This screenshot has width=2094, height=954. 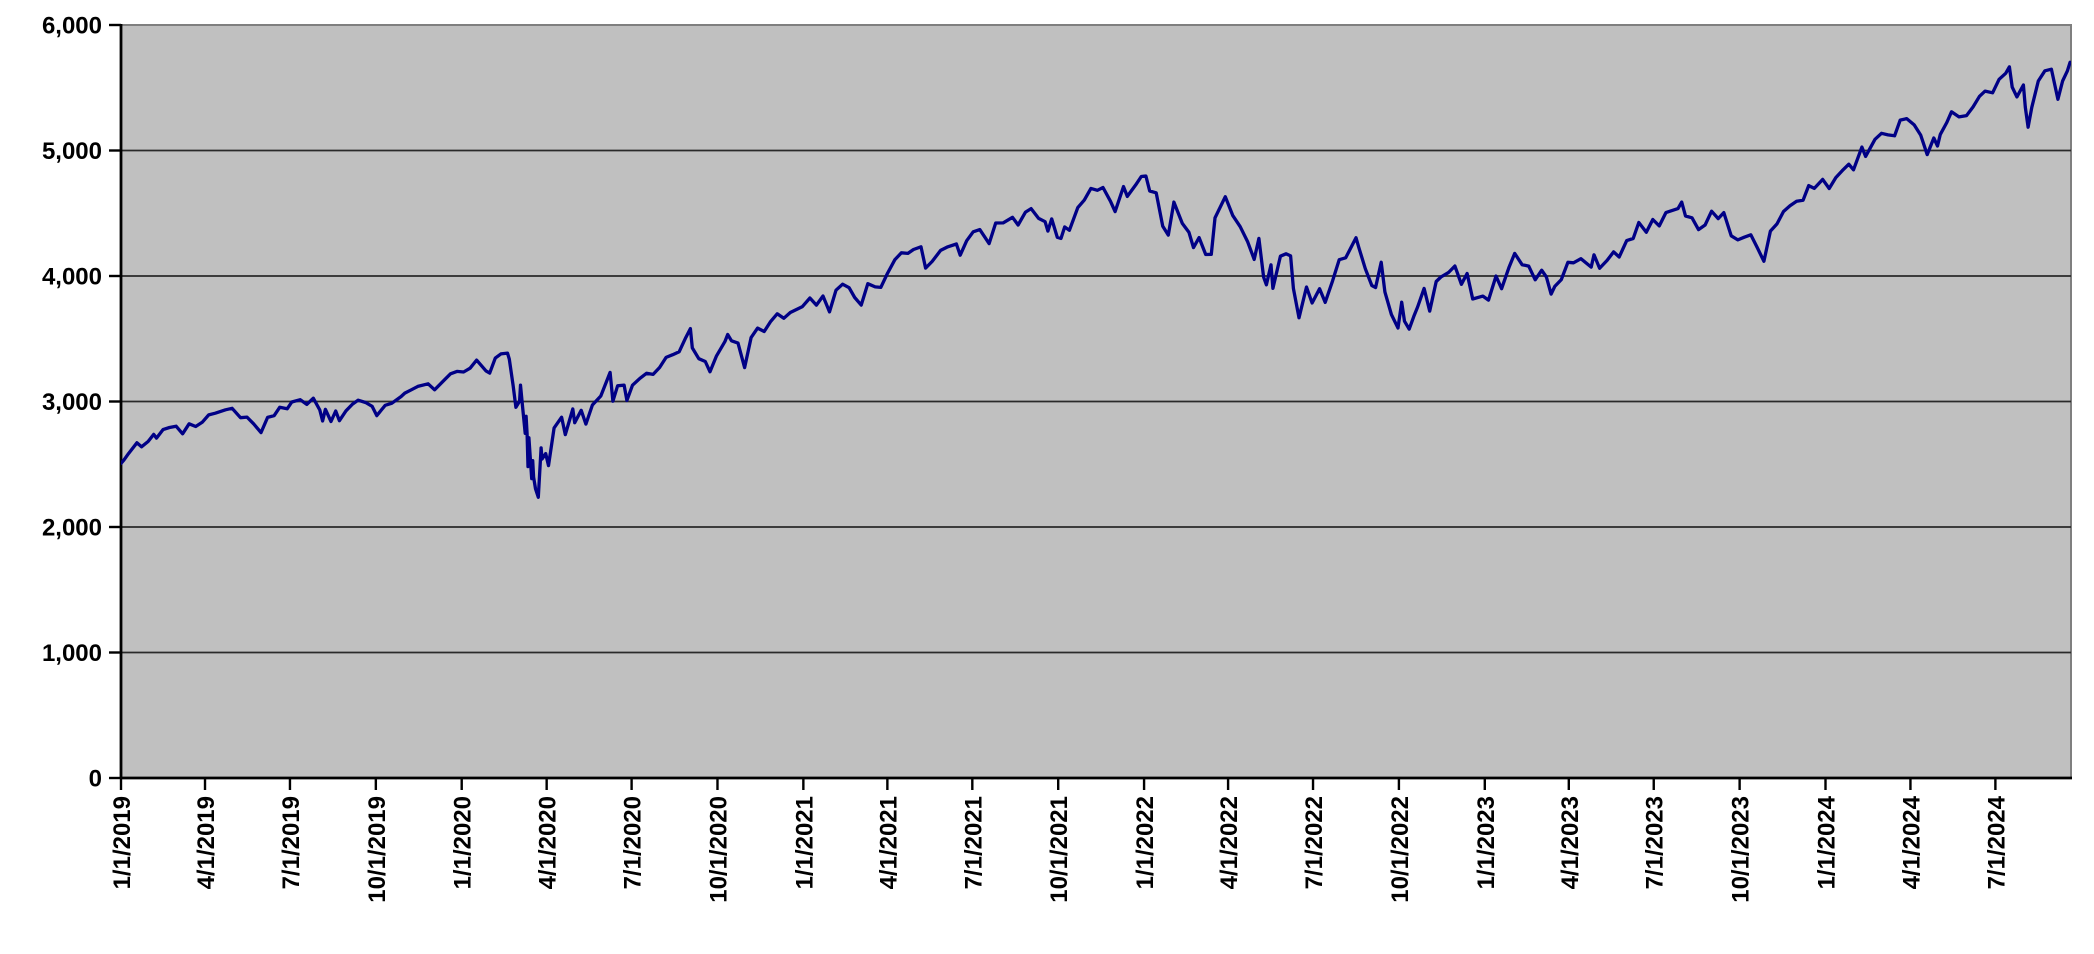 What do you see at coordinates (633, 842) in the screenshot?
I see `x-tick-label: 7/1/2020` at bounding box center [633, 842].